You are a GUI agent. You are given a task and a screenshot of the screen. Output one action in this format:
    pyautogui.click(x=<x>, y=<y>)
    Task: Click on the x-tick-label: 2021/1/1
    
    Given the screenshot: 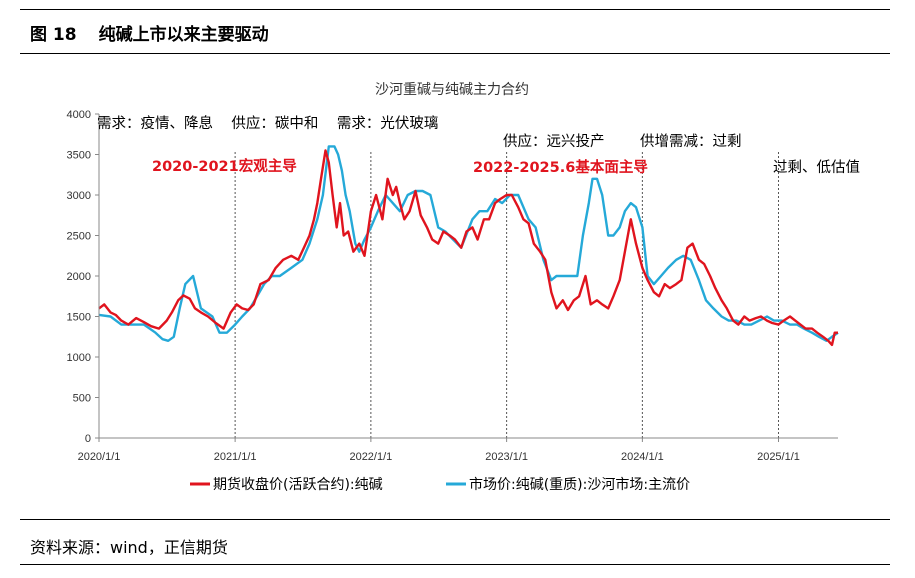 What is the action you would take?
    pyautogui.click(x=235, y=457)
    